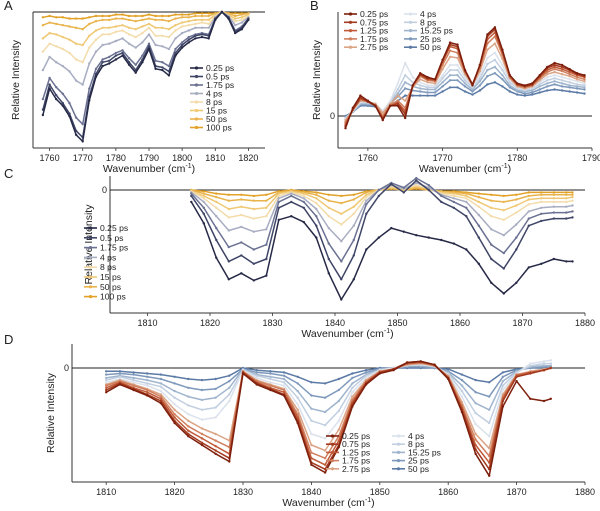  I want to click on panel-label: D, so click(8, 339).